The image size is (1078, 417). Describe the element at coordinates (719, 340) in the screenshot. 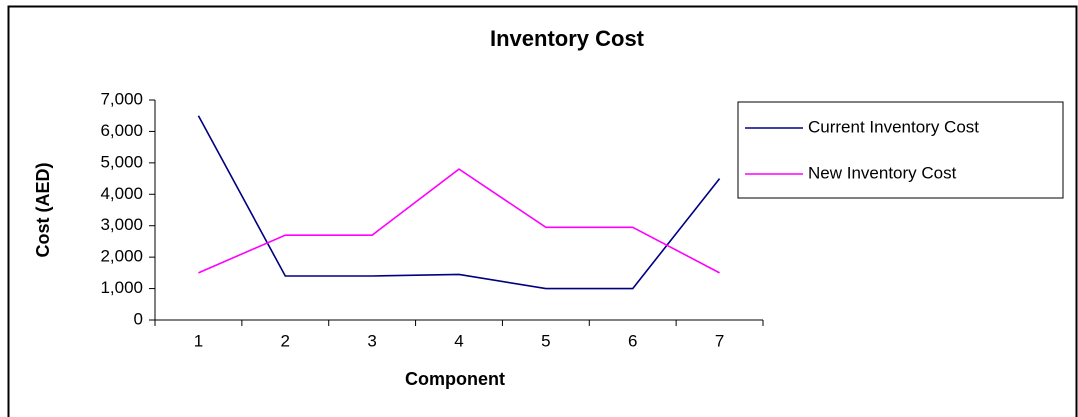

I see `x-tick-label: 7` at that location.